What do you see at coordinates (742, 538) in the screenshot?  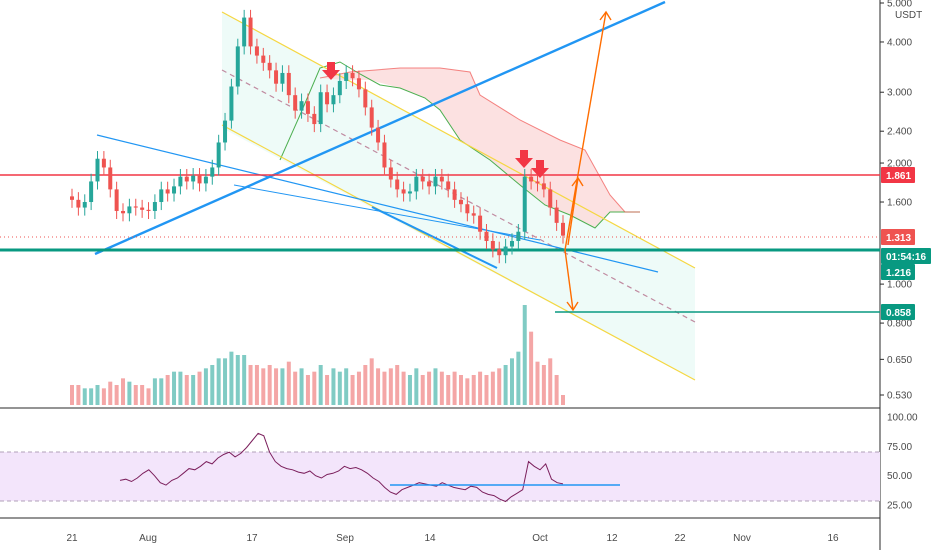 I see `time-tick-label: Nov` at bounding box center [742, 538].